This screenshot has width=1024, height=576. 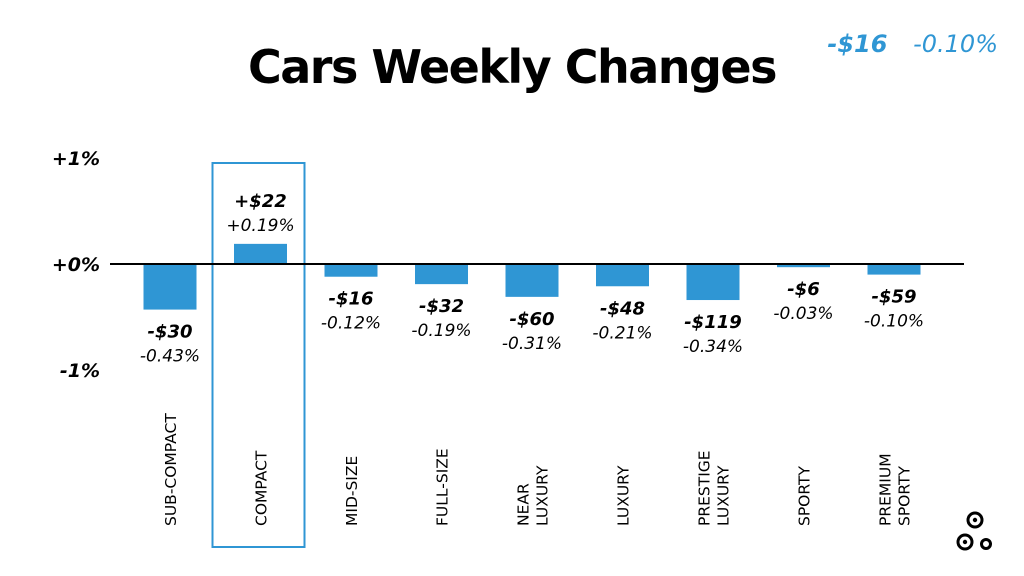 I want to click on x-tick-label: PREMIUM, so click(x=886, y=489).